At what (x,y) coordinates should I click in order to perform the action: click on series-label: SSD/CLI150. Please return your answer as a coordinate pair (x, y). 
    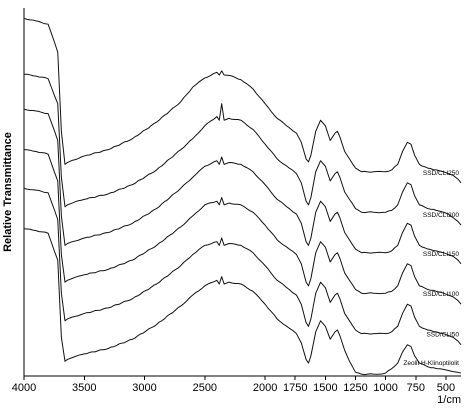
    Looking at the image, I should click on (441, 254).